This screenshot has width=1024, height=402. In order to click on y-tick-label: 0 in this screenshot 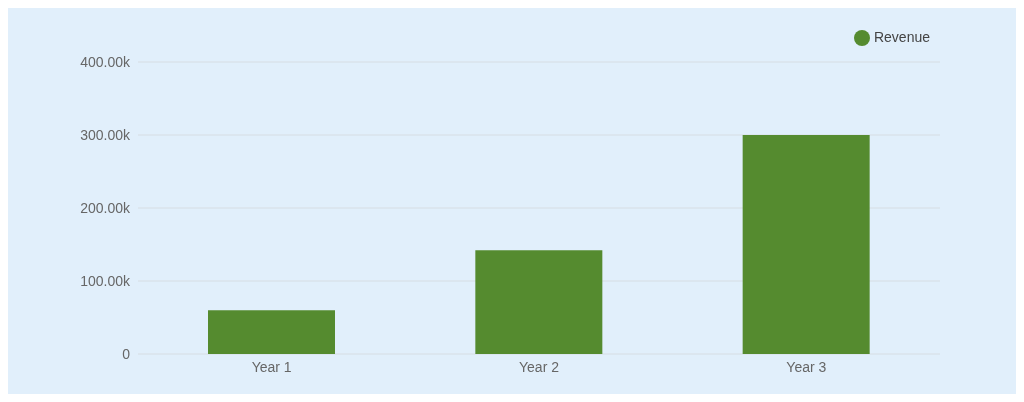, I will do `click(126, 353)`.